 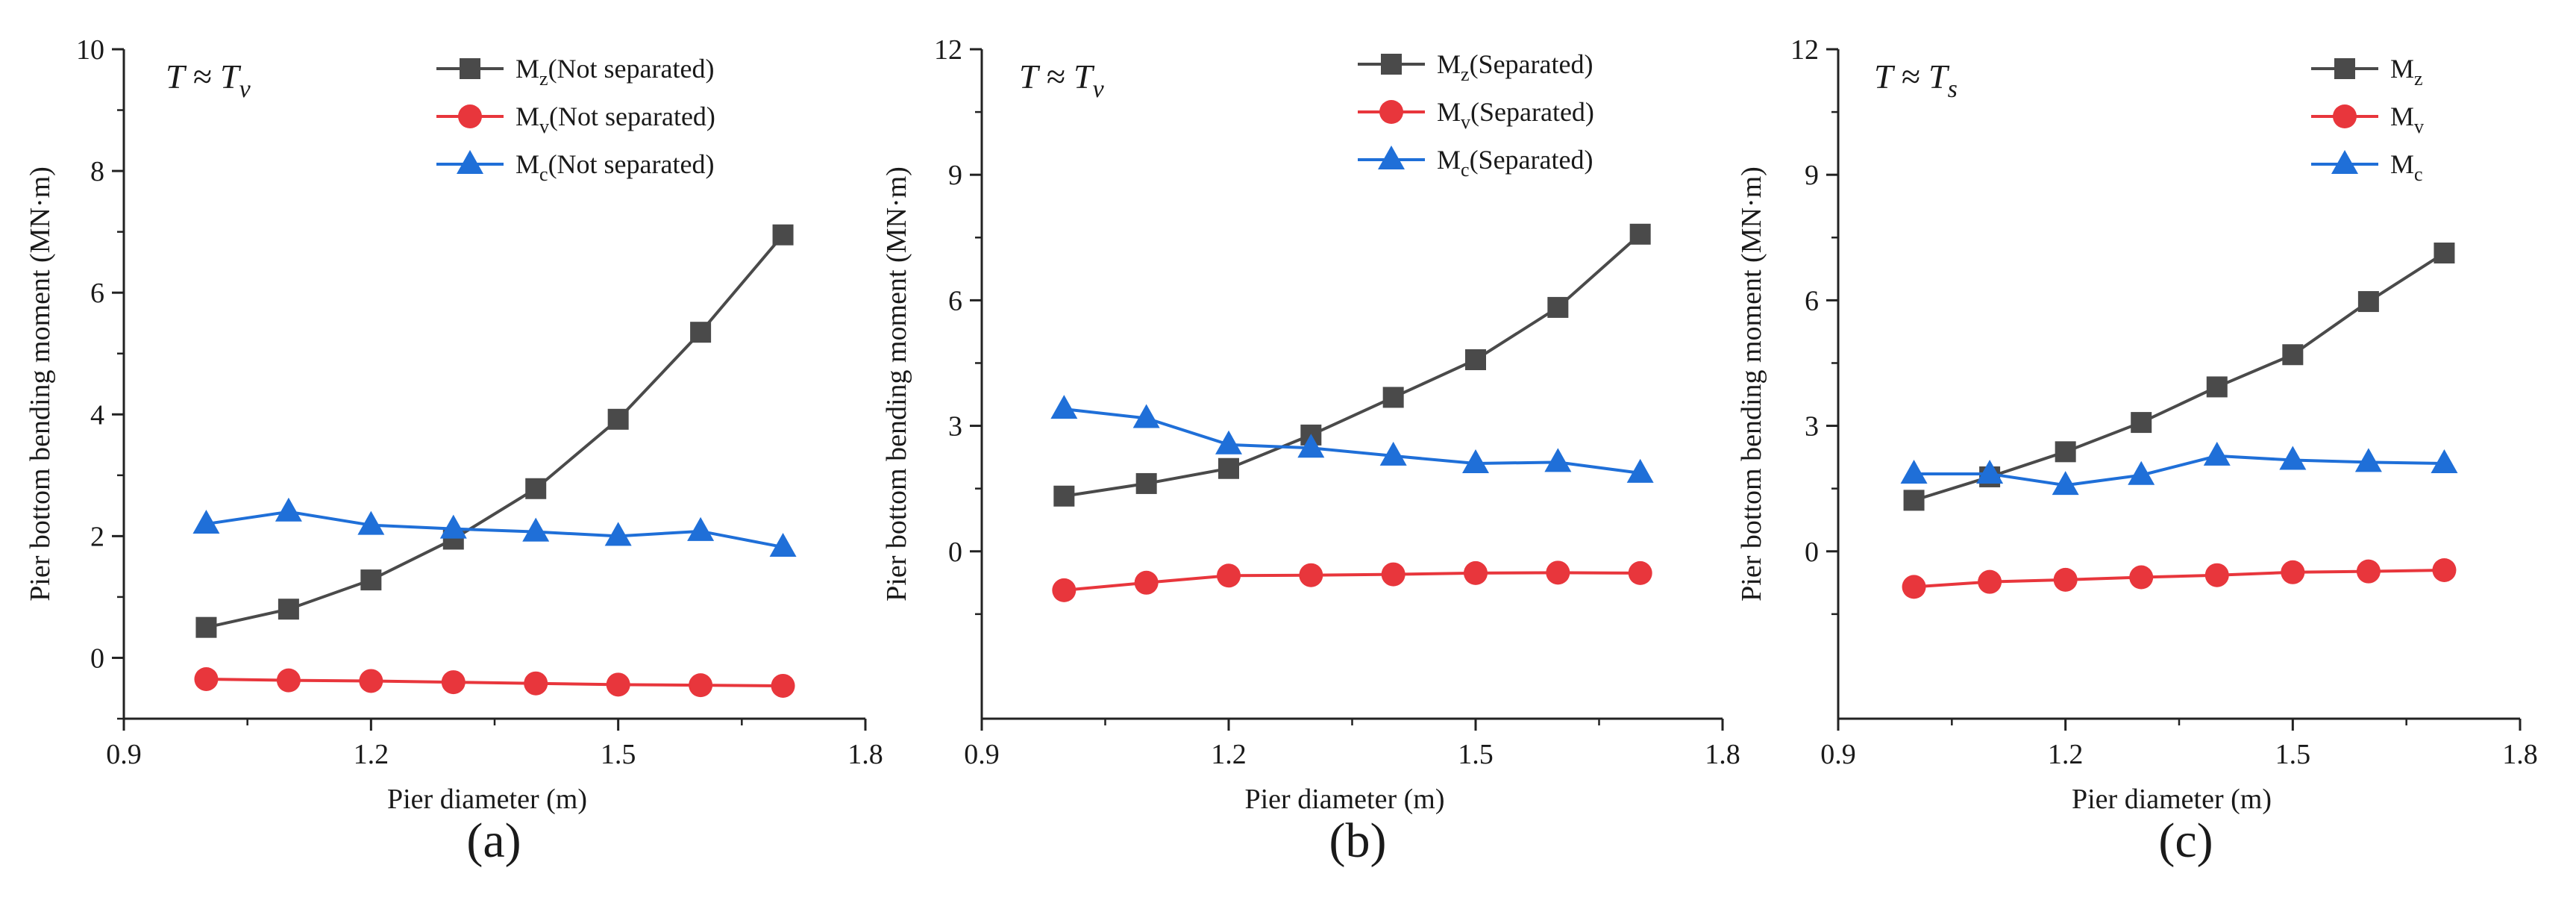 I want to click on legend-label-v: Mv, so click(x=2407, y=119).